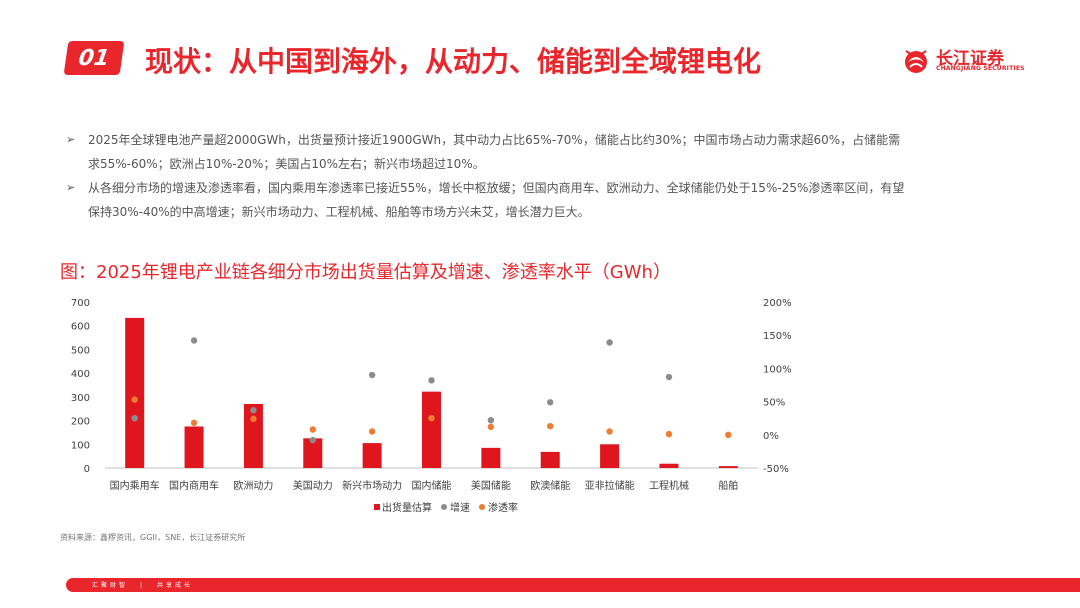 This screenshot has height=608, width=1080. I want to click on x-tick-label: 国内乘用车, so click(135, 485).